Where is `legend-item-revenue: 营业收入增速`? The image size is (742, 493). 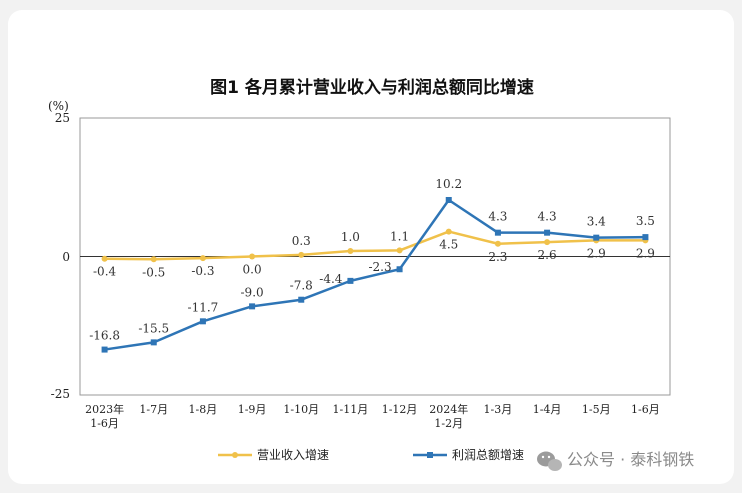
legend-item-revenue: 营业收入增速 is located at coordinates (273, 455).